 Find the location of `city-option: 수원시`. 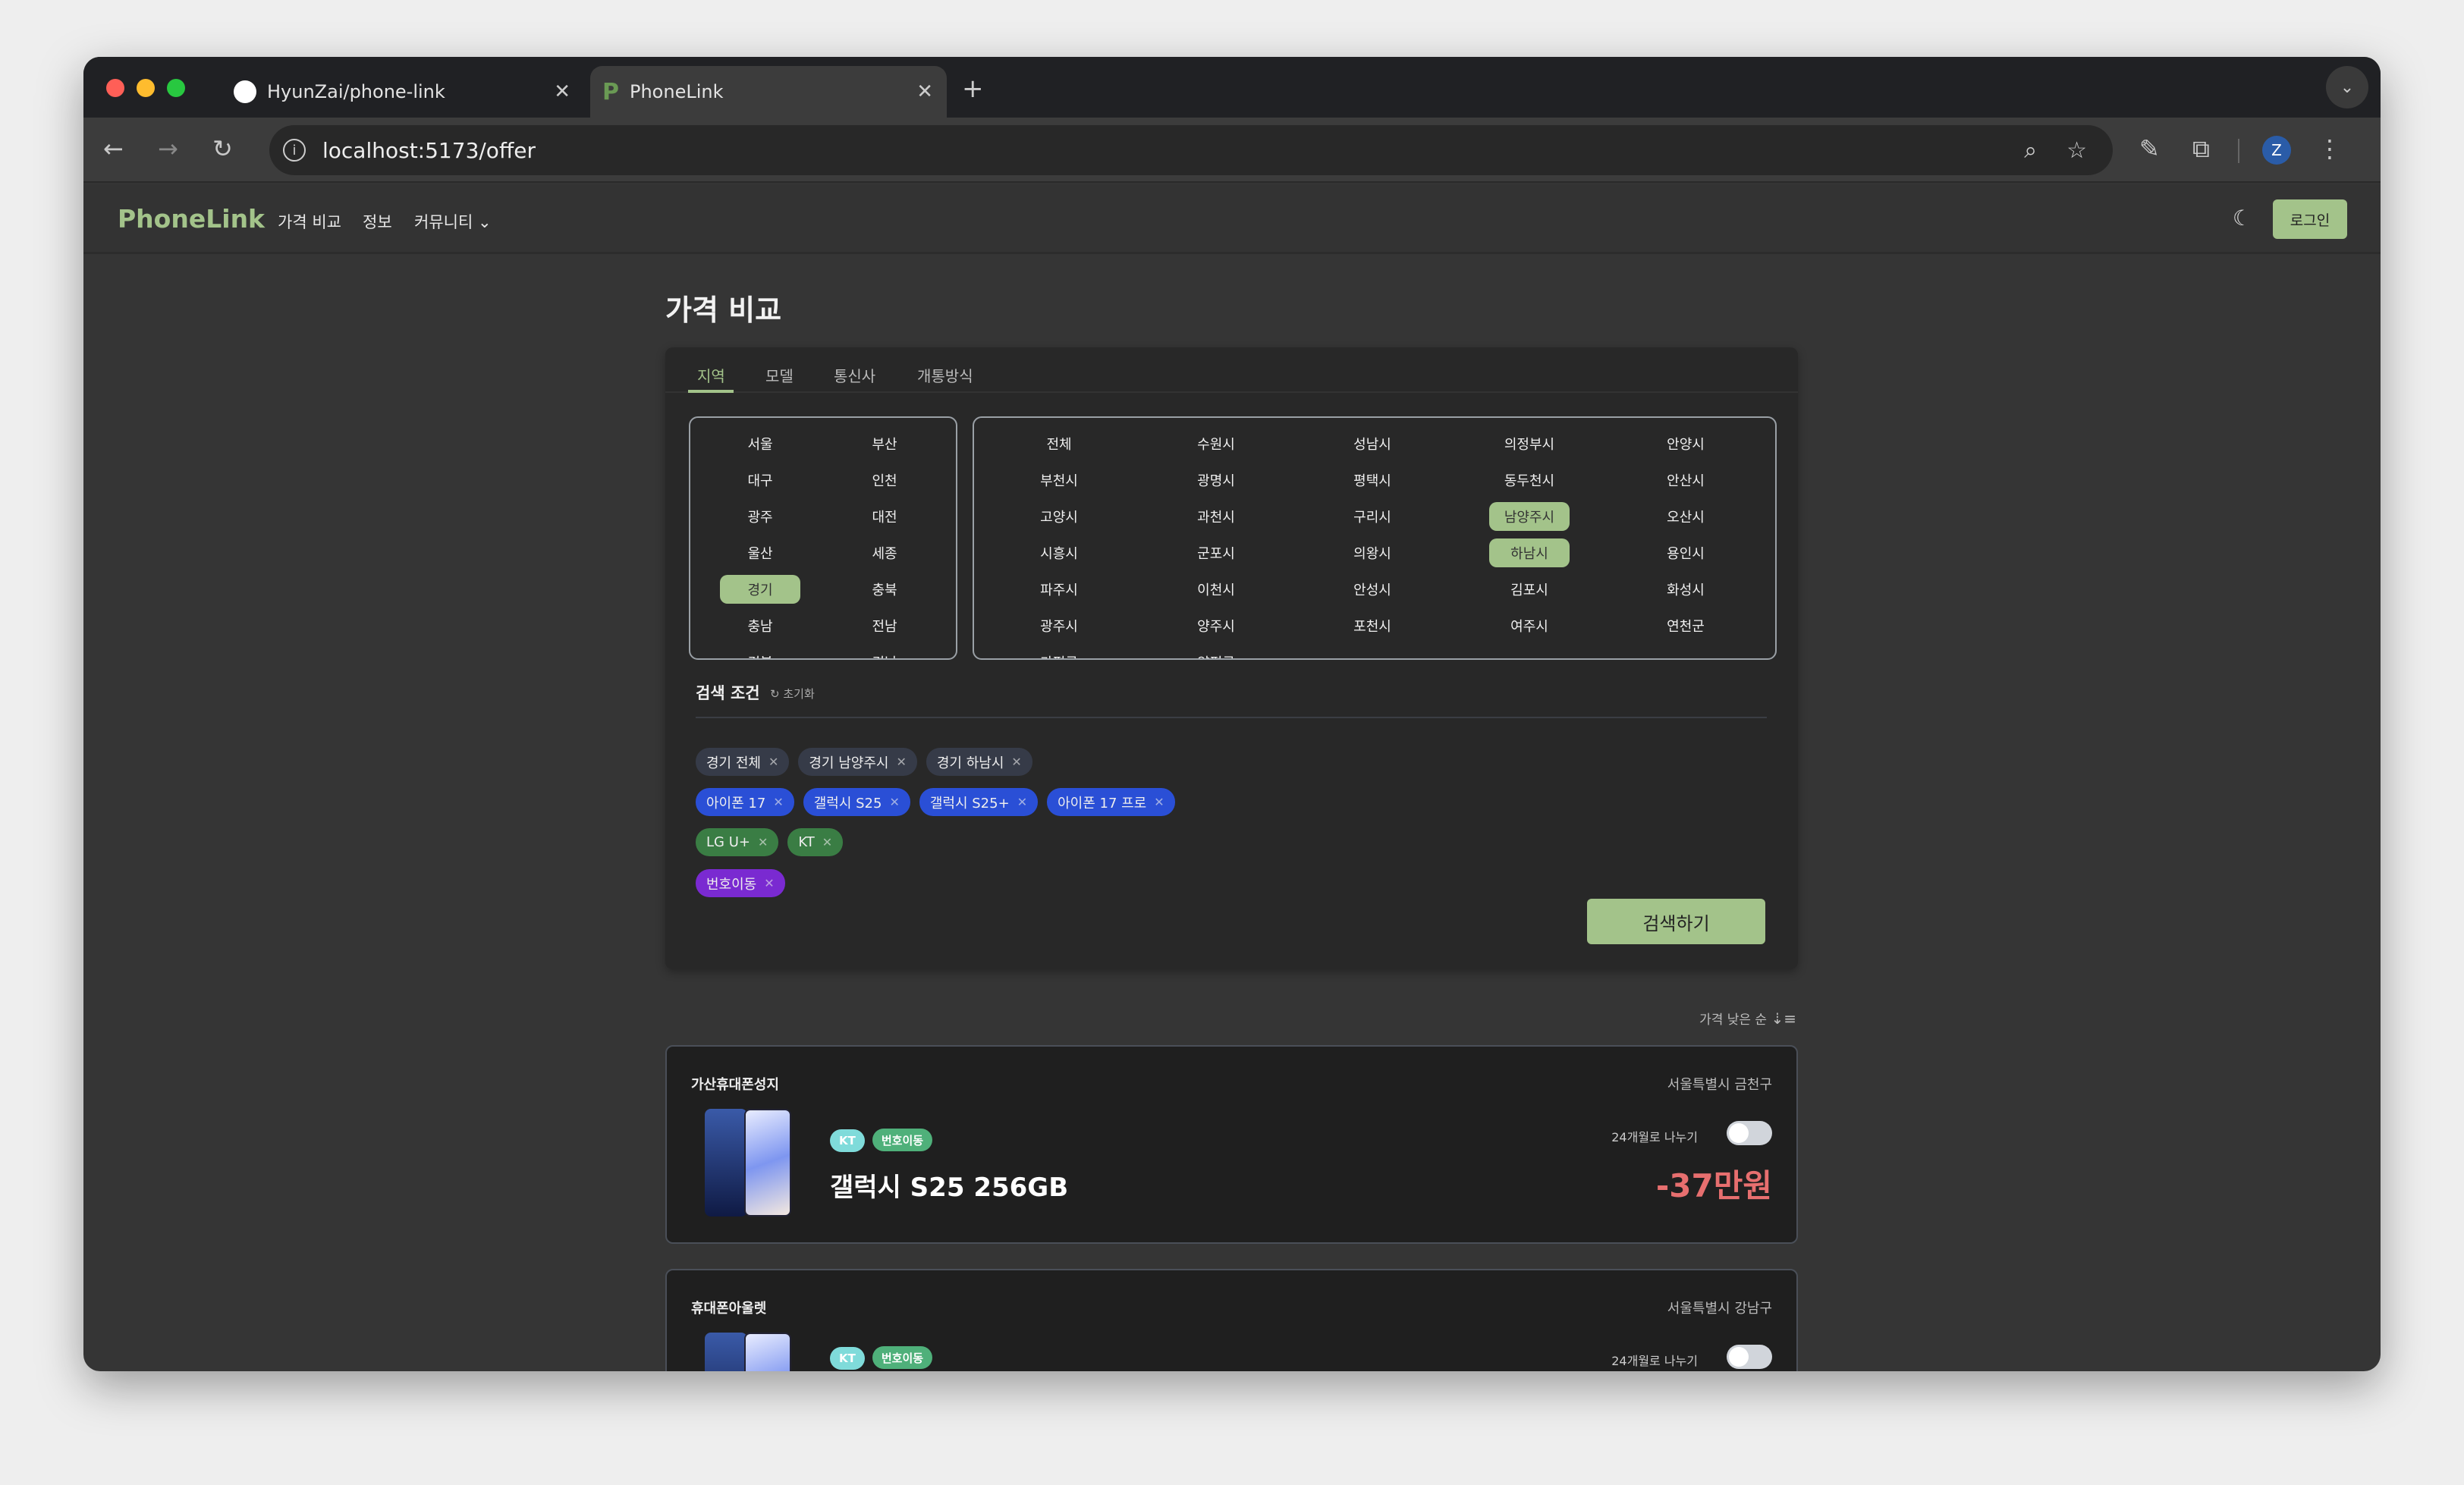

city-option: 수원시 is located at coordinates (1216, 445).